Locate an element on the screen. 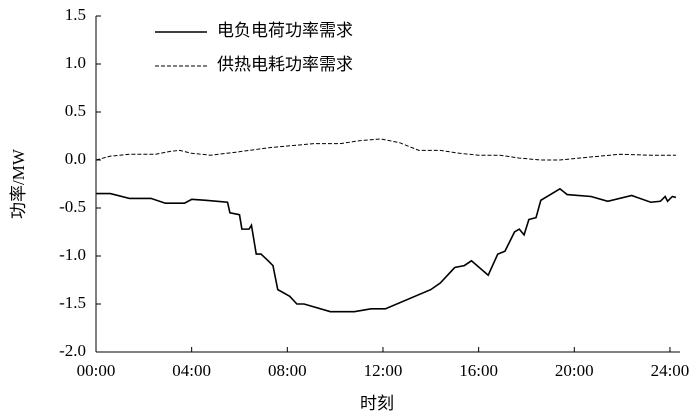 The width and height of the screenshot is (700, 419). legend-label: 供热电耗功率需求 is located at coordinates (285, 64).